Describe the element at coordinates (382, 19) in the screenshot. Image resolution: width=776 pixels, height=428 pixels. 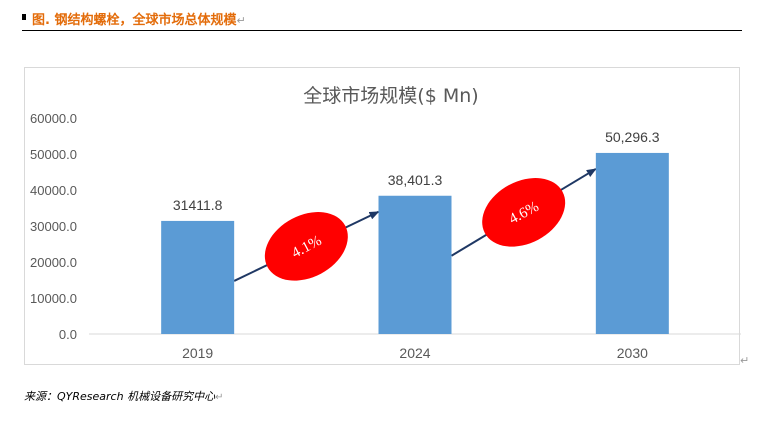
I see `figure-heading: 图. 钢结构螺栓，全球市场总体规模↵` at that location.